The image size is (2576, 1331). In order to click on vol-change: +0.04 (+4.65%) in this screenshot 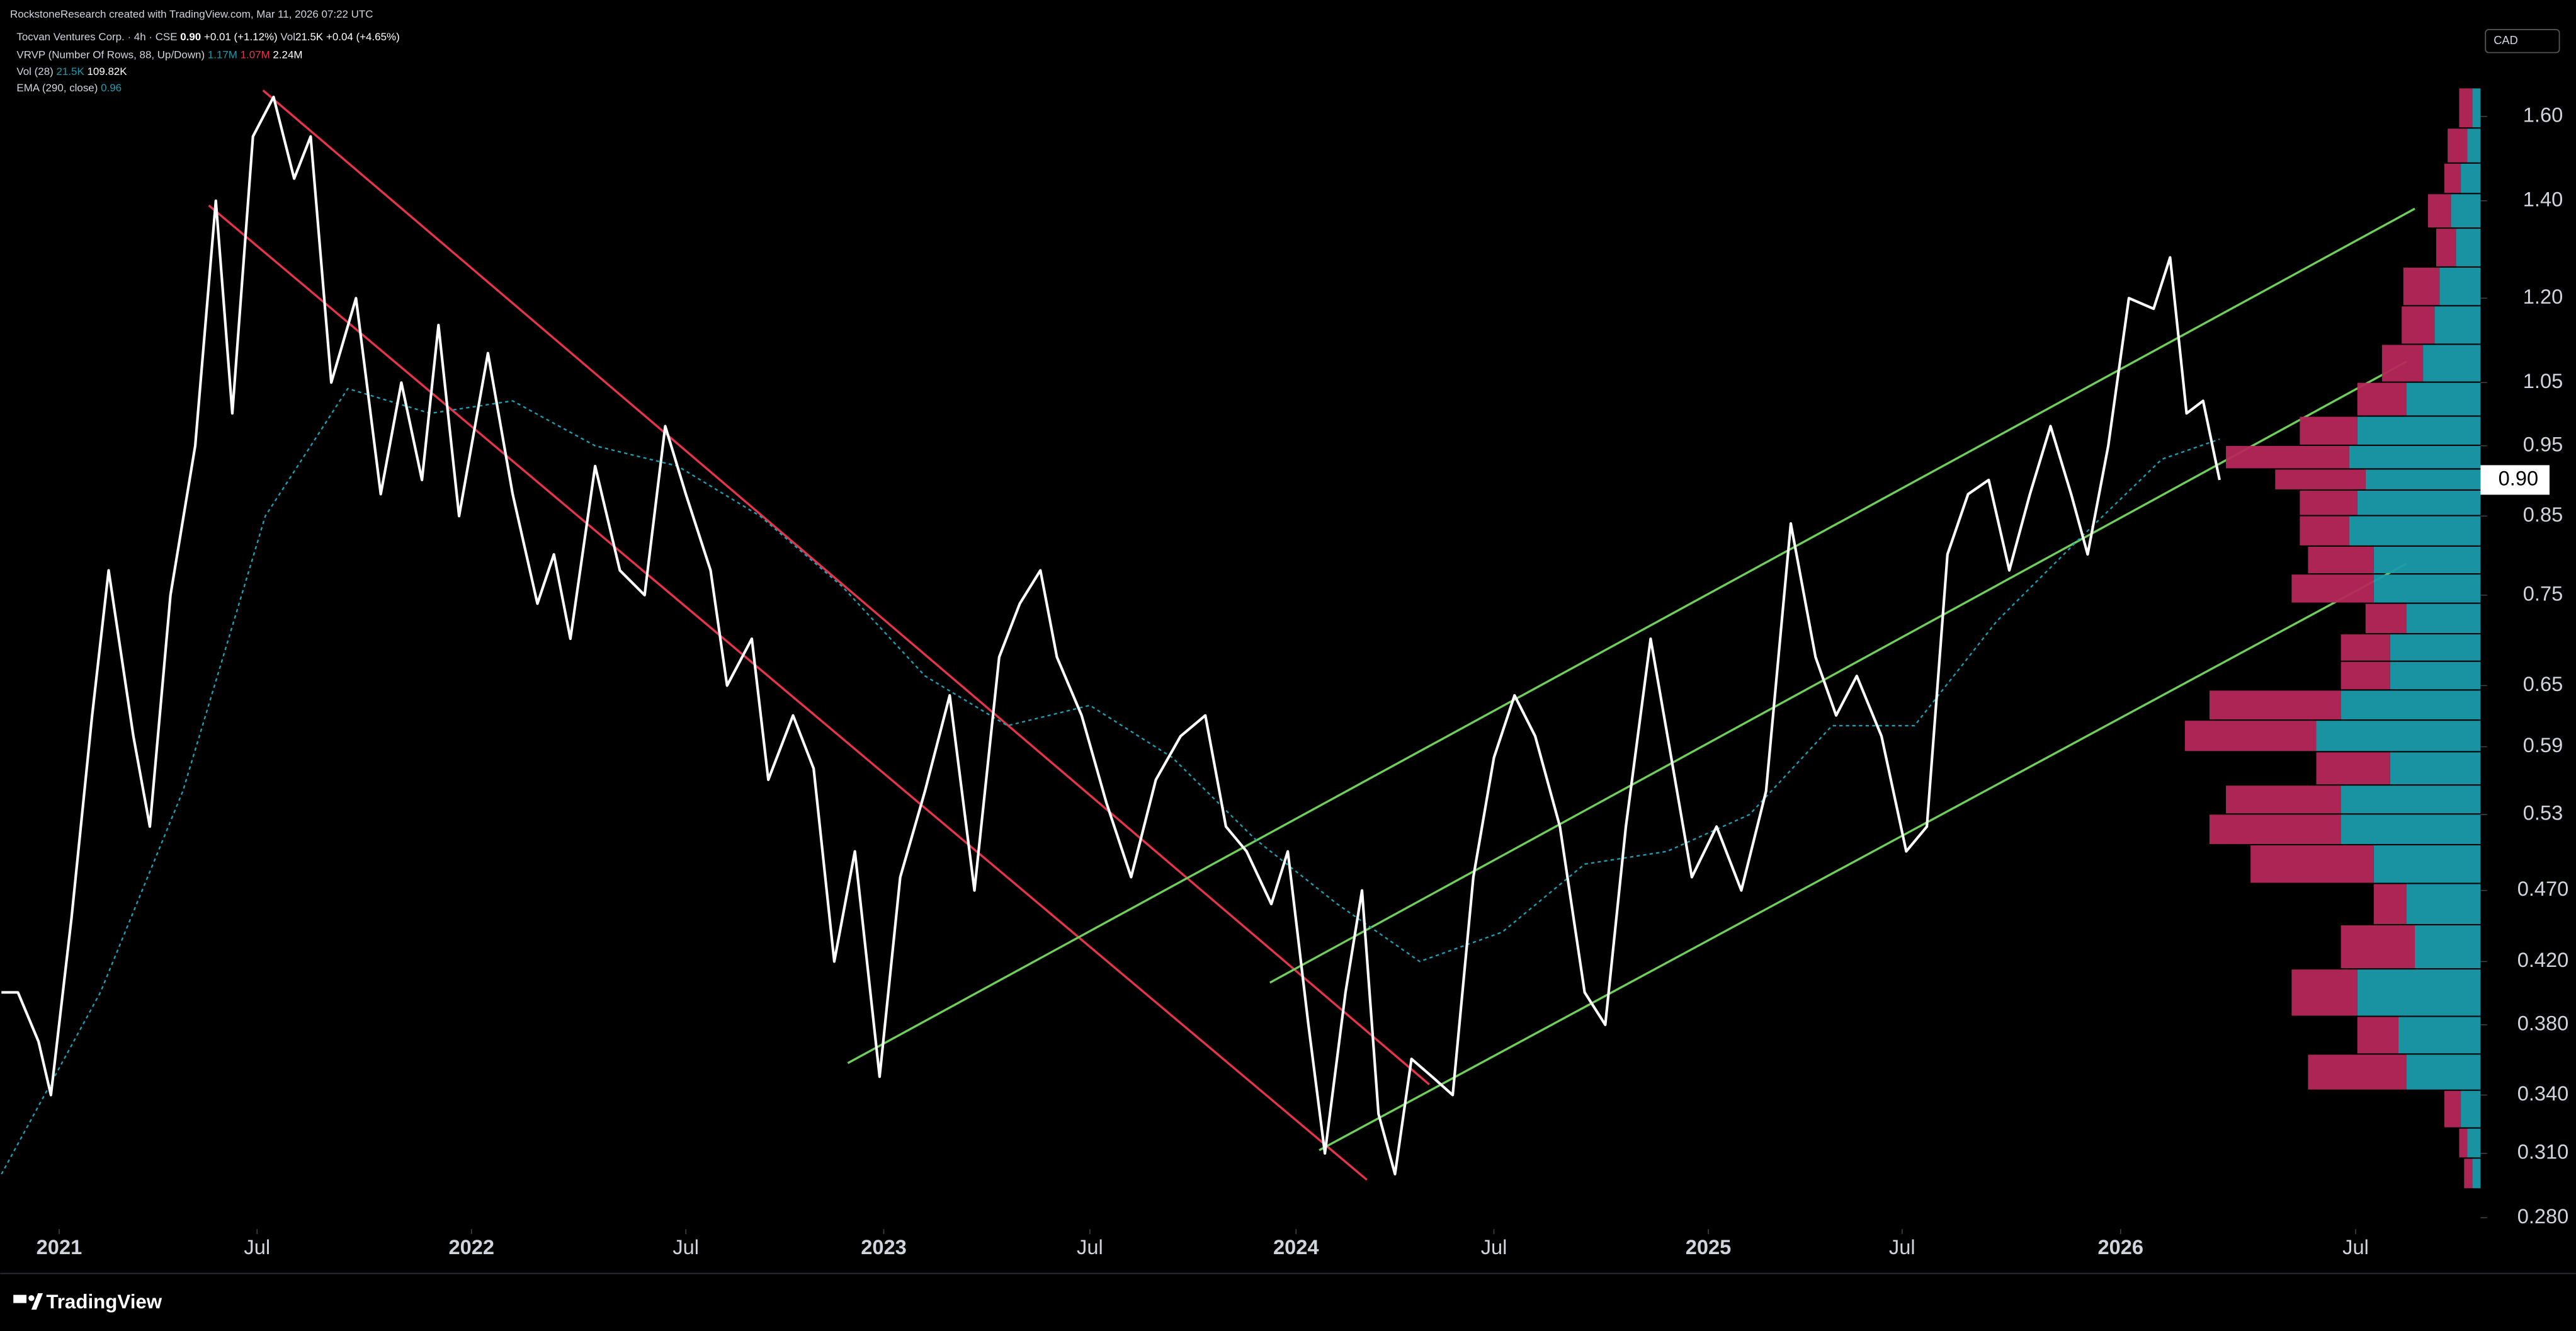, I will do `click(363, 37)`.